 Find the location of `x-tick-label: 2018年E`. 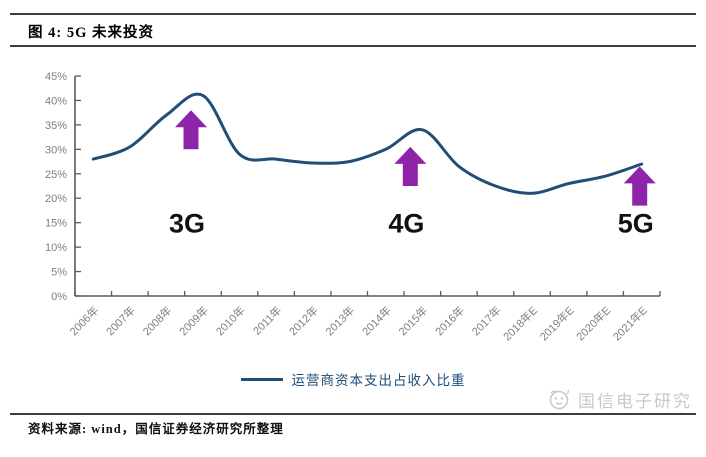

x-tick-label: 2018年E is located at coordinates (520, 323).